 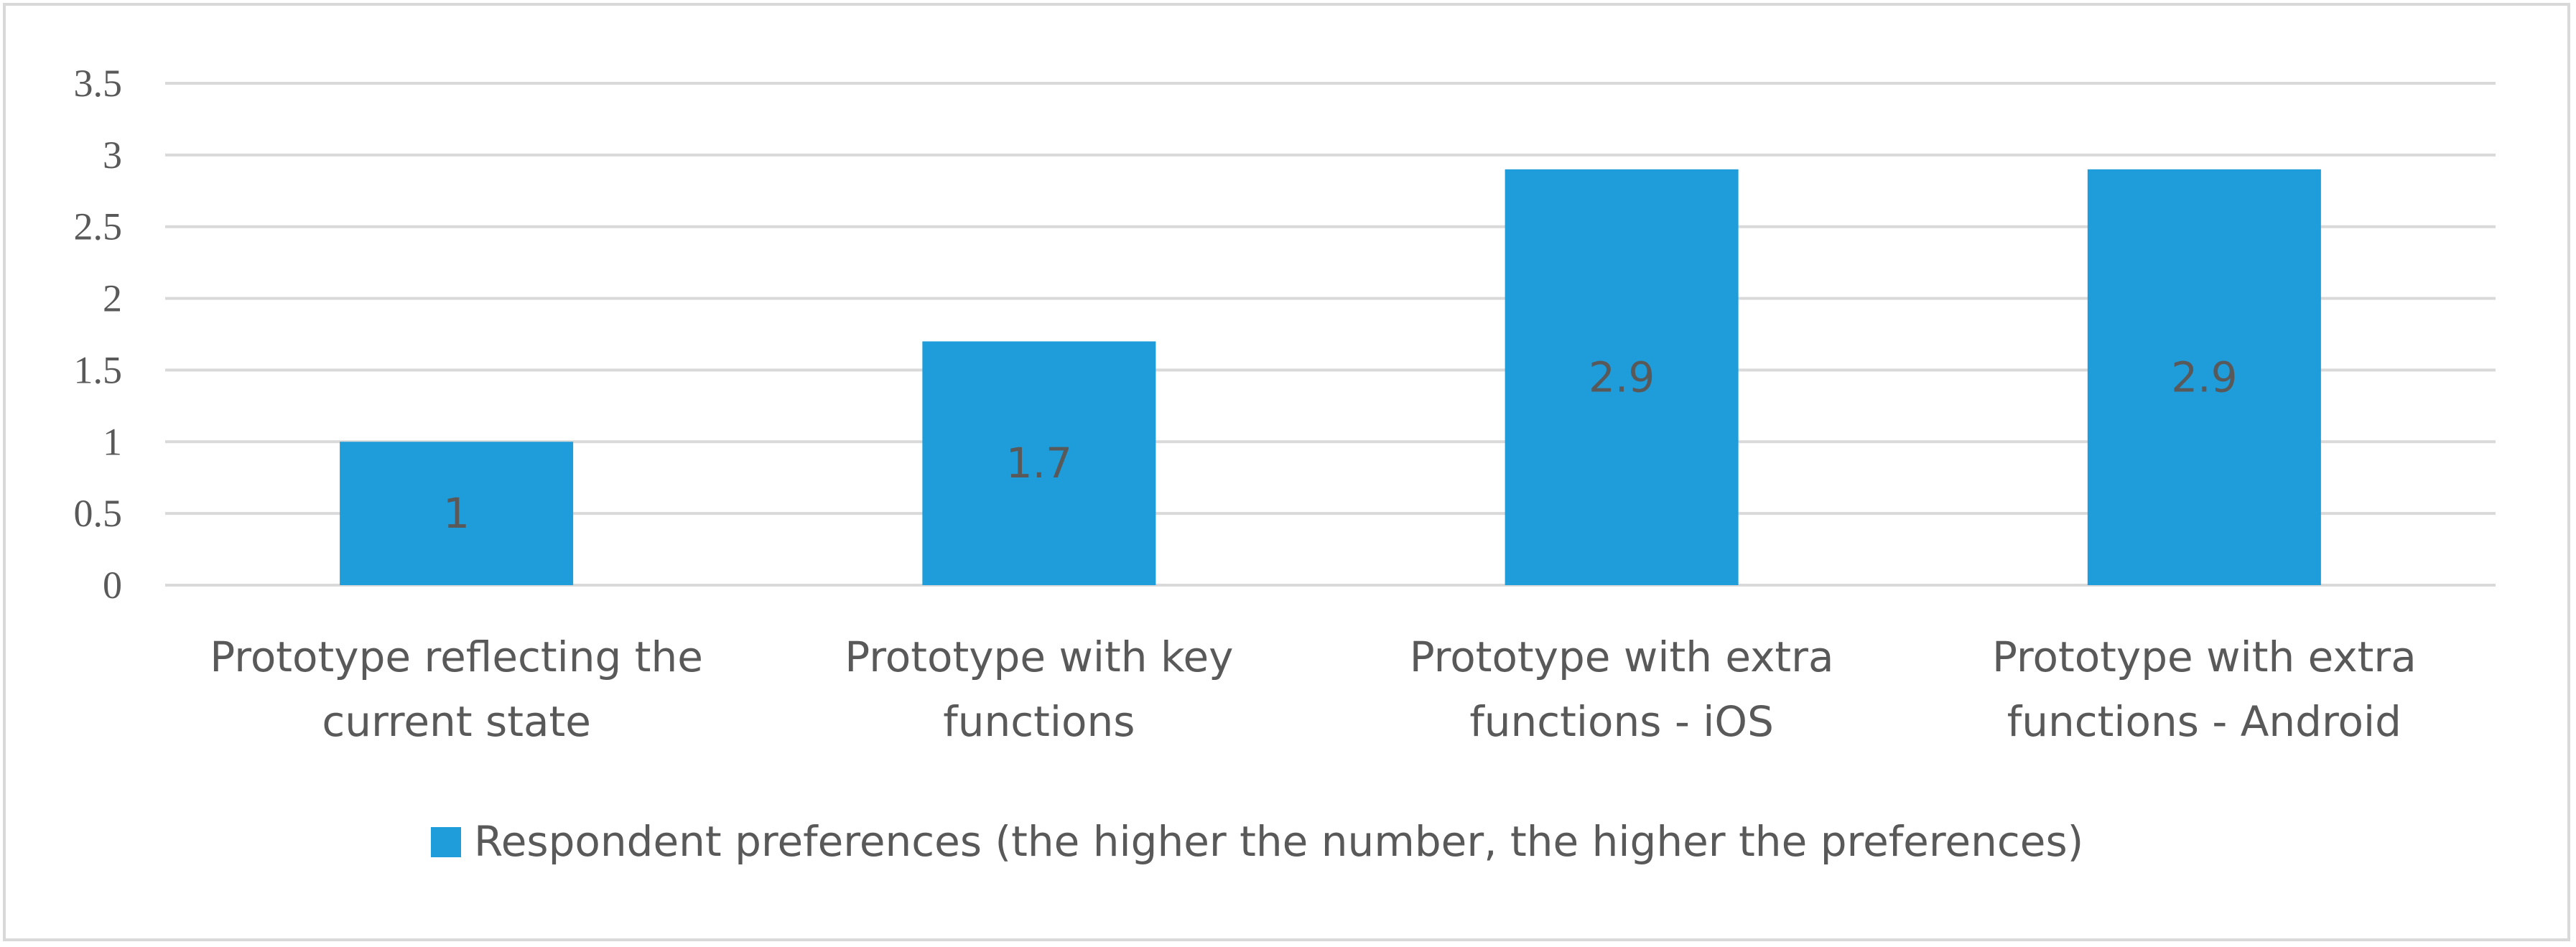 I want to click on bar-data-label: 1.7, so click(x=1039, y=463).